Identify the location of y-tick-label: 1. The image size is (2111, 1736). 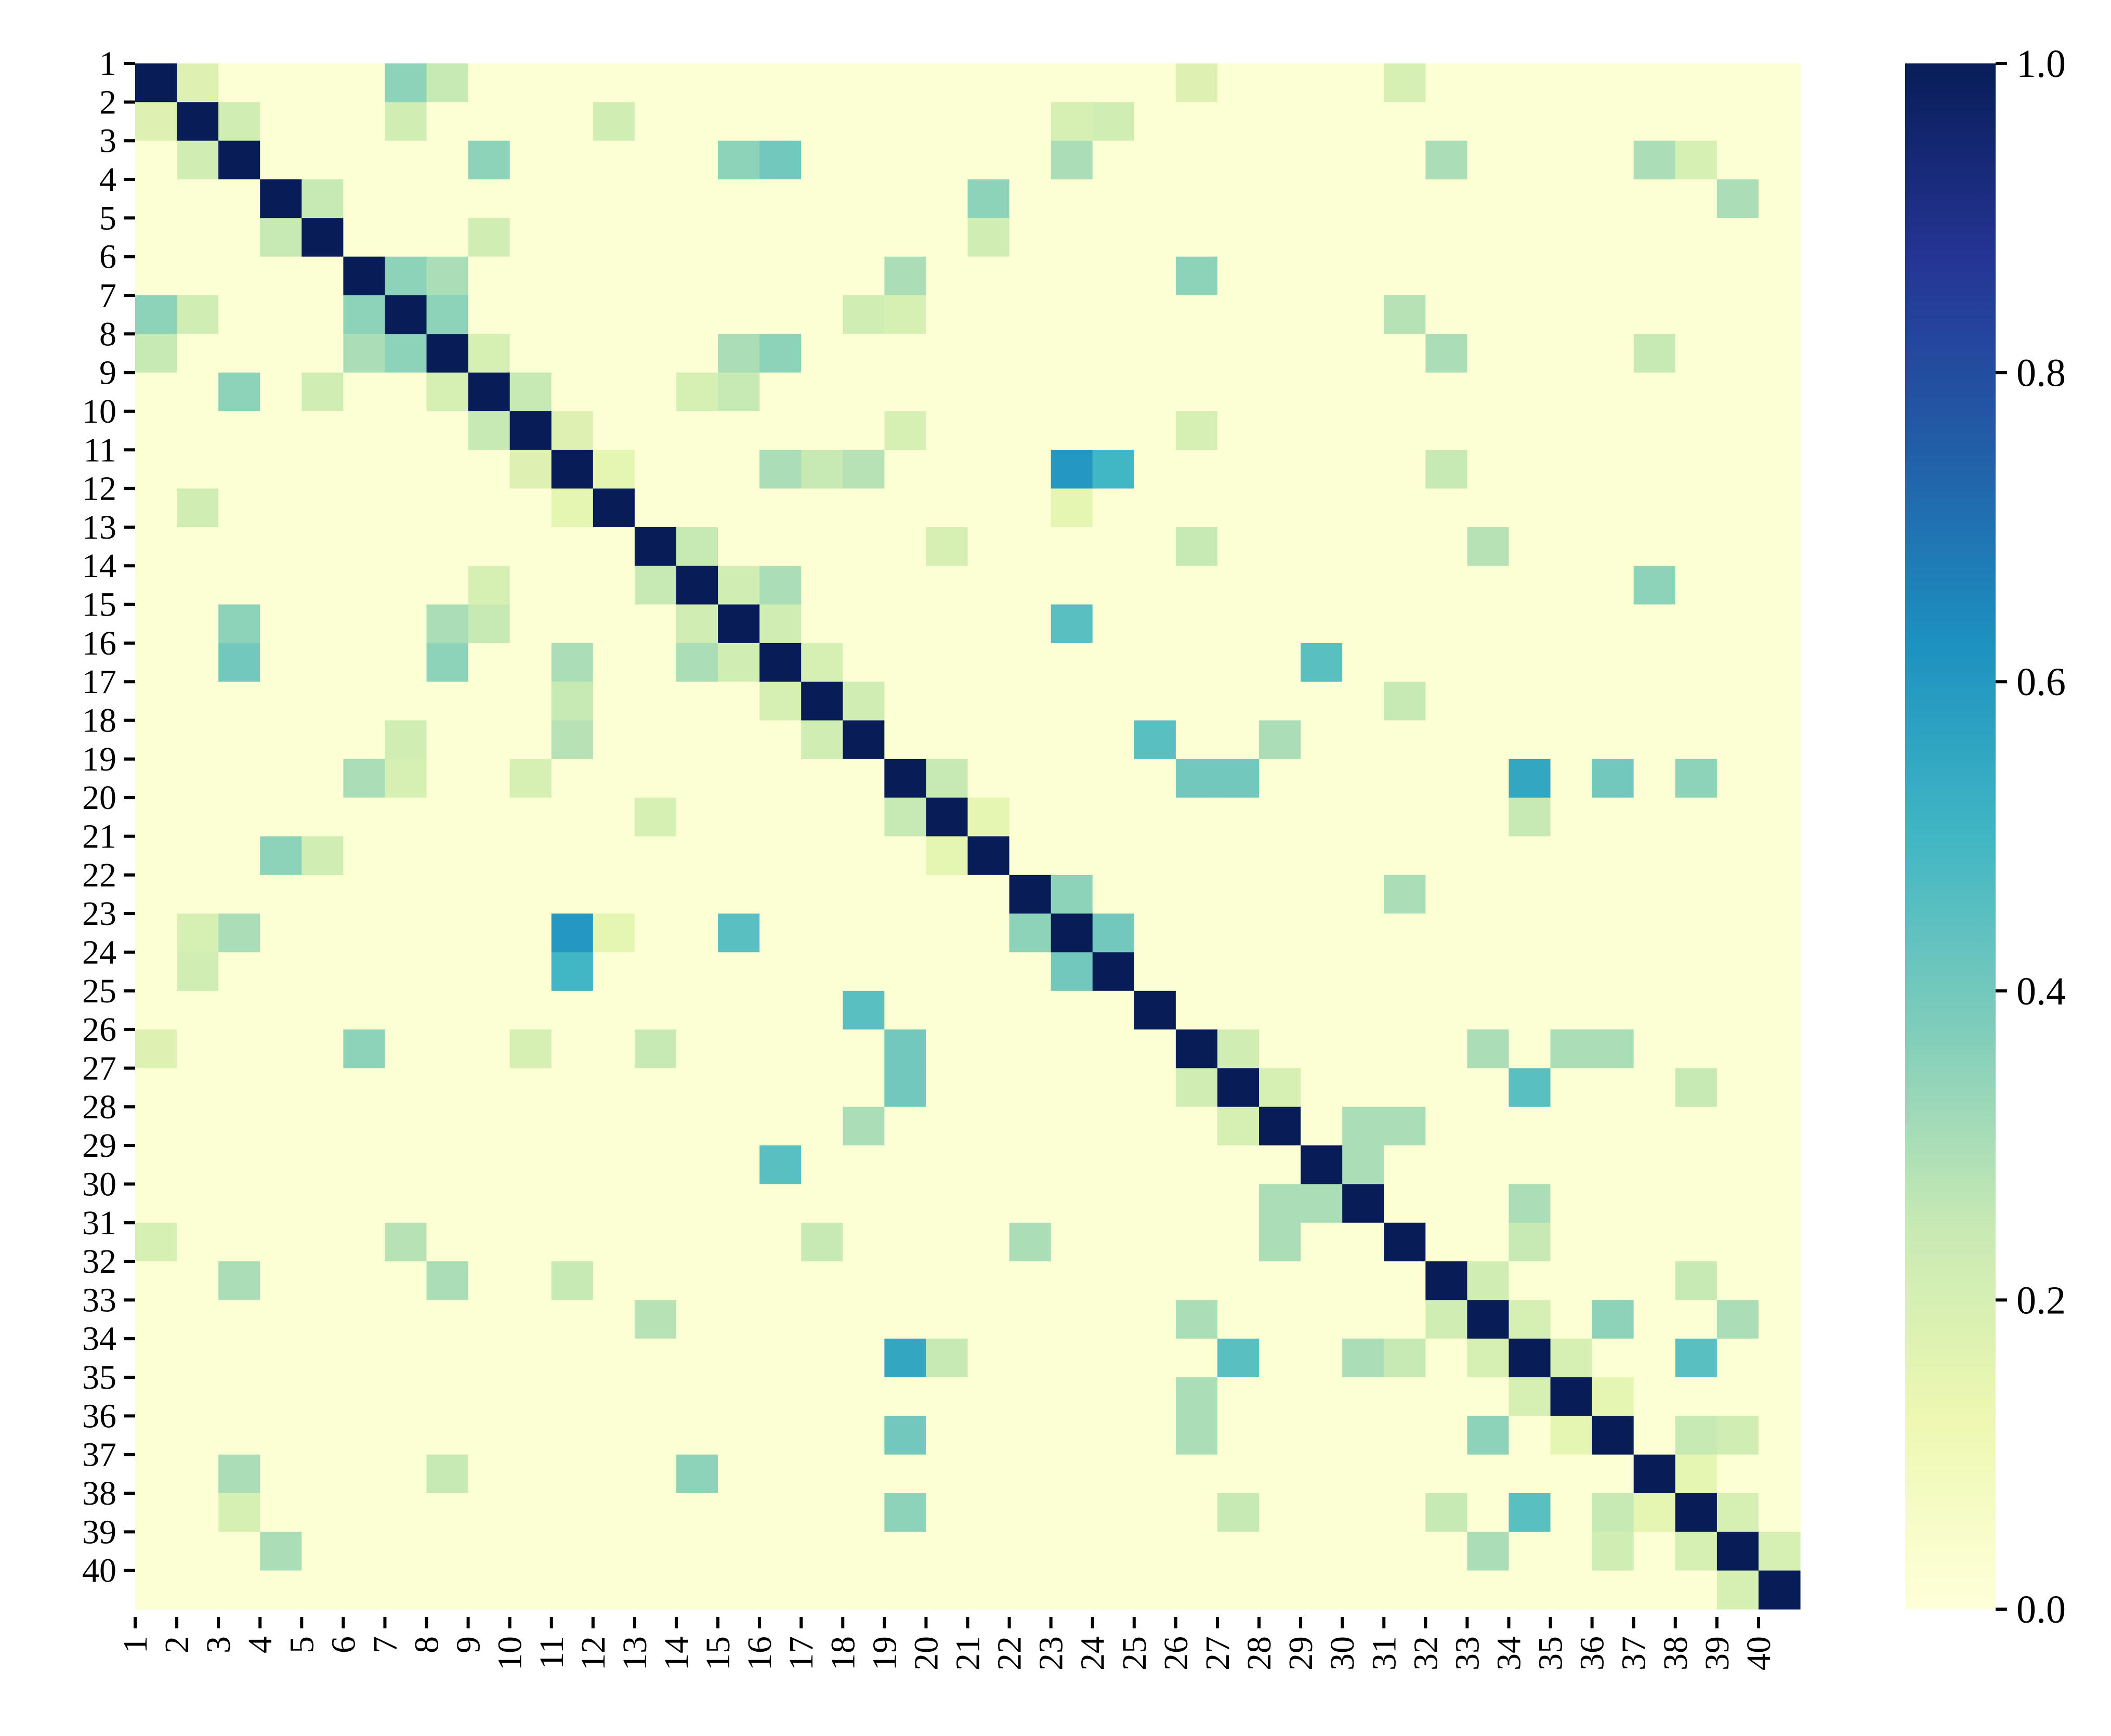
(107, 64).